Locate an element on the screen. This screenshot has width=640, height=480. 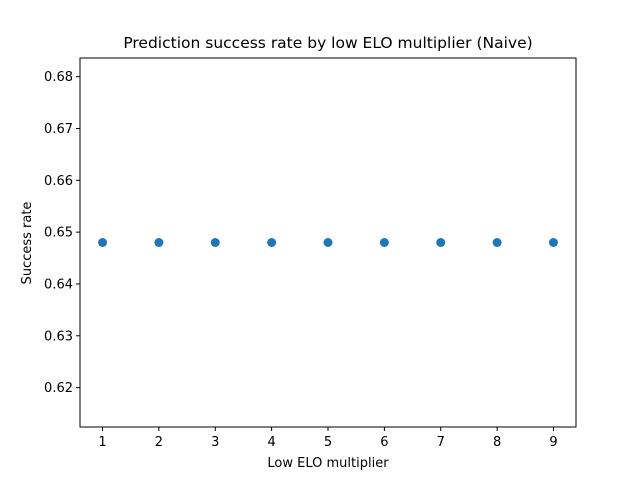
x-axis: 1 2 3 4 5 6 7 8 9 is located at coordinates (328, 438).